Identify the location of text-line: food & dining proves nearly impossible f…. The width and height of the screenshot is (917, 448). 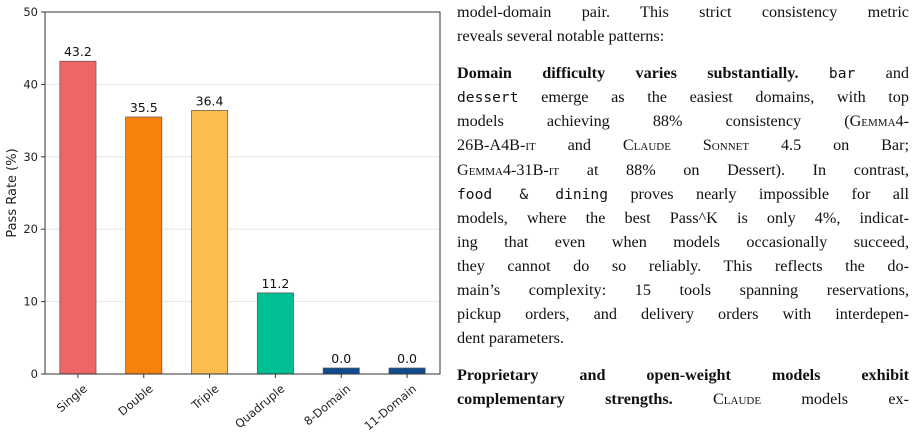
(683, 194).